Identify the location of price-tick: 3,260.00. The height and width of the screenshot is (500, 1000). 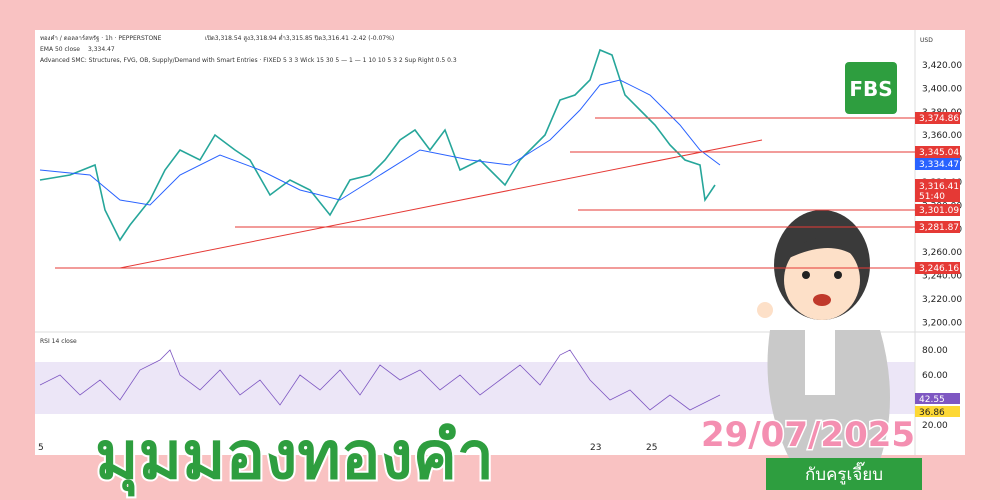
(942, 253).